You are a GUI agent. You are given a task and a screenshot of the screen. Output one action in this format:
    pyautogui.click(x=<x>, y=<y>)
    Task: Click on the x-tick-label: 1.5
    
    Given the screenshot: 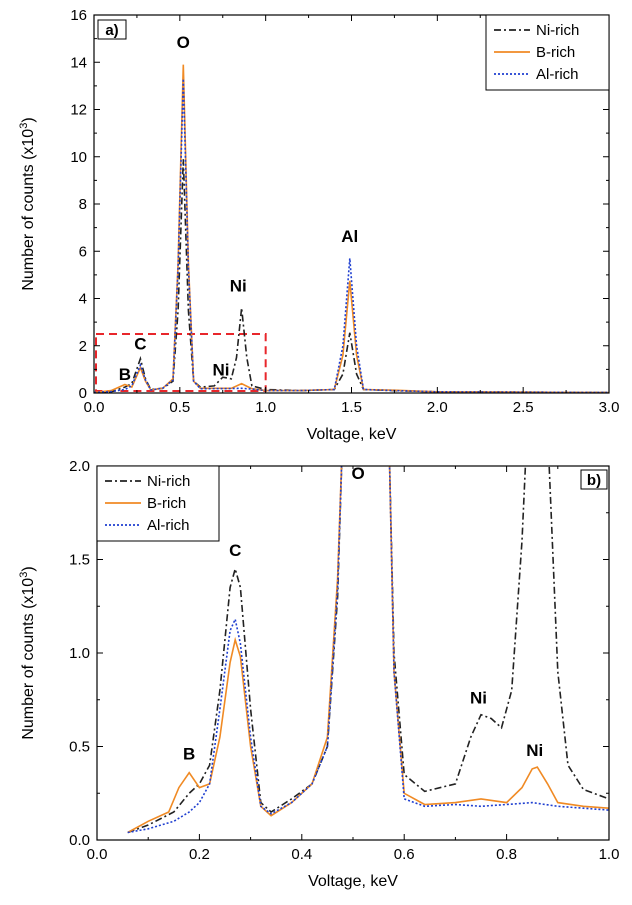 What is the action you would take?
    pyautogui.click(x=351, y=407)
    